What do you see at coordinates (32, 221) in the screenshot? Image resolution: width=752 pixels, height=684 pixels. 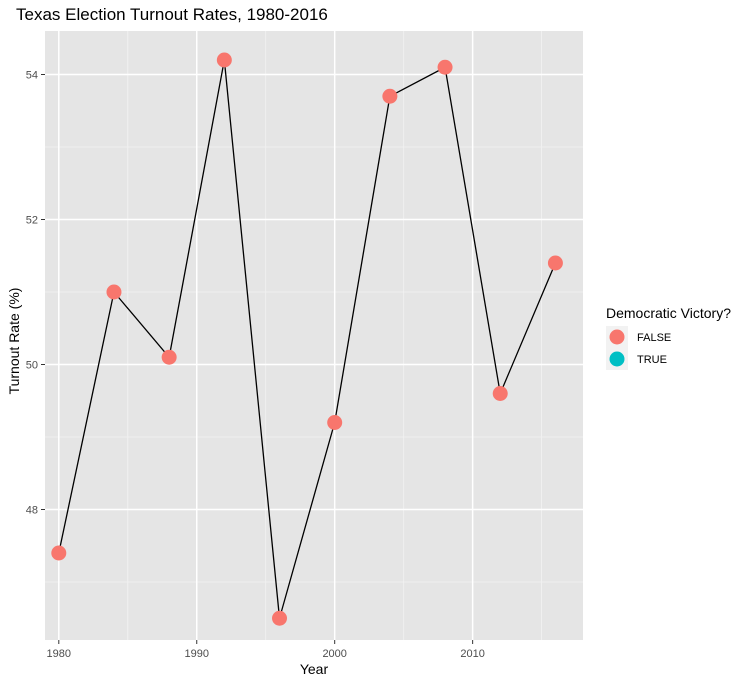 I see `y-tick-label: 52` at bounding box center [32, 221].